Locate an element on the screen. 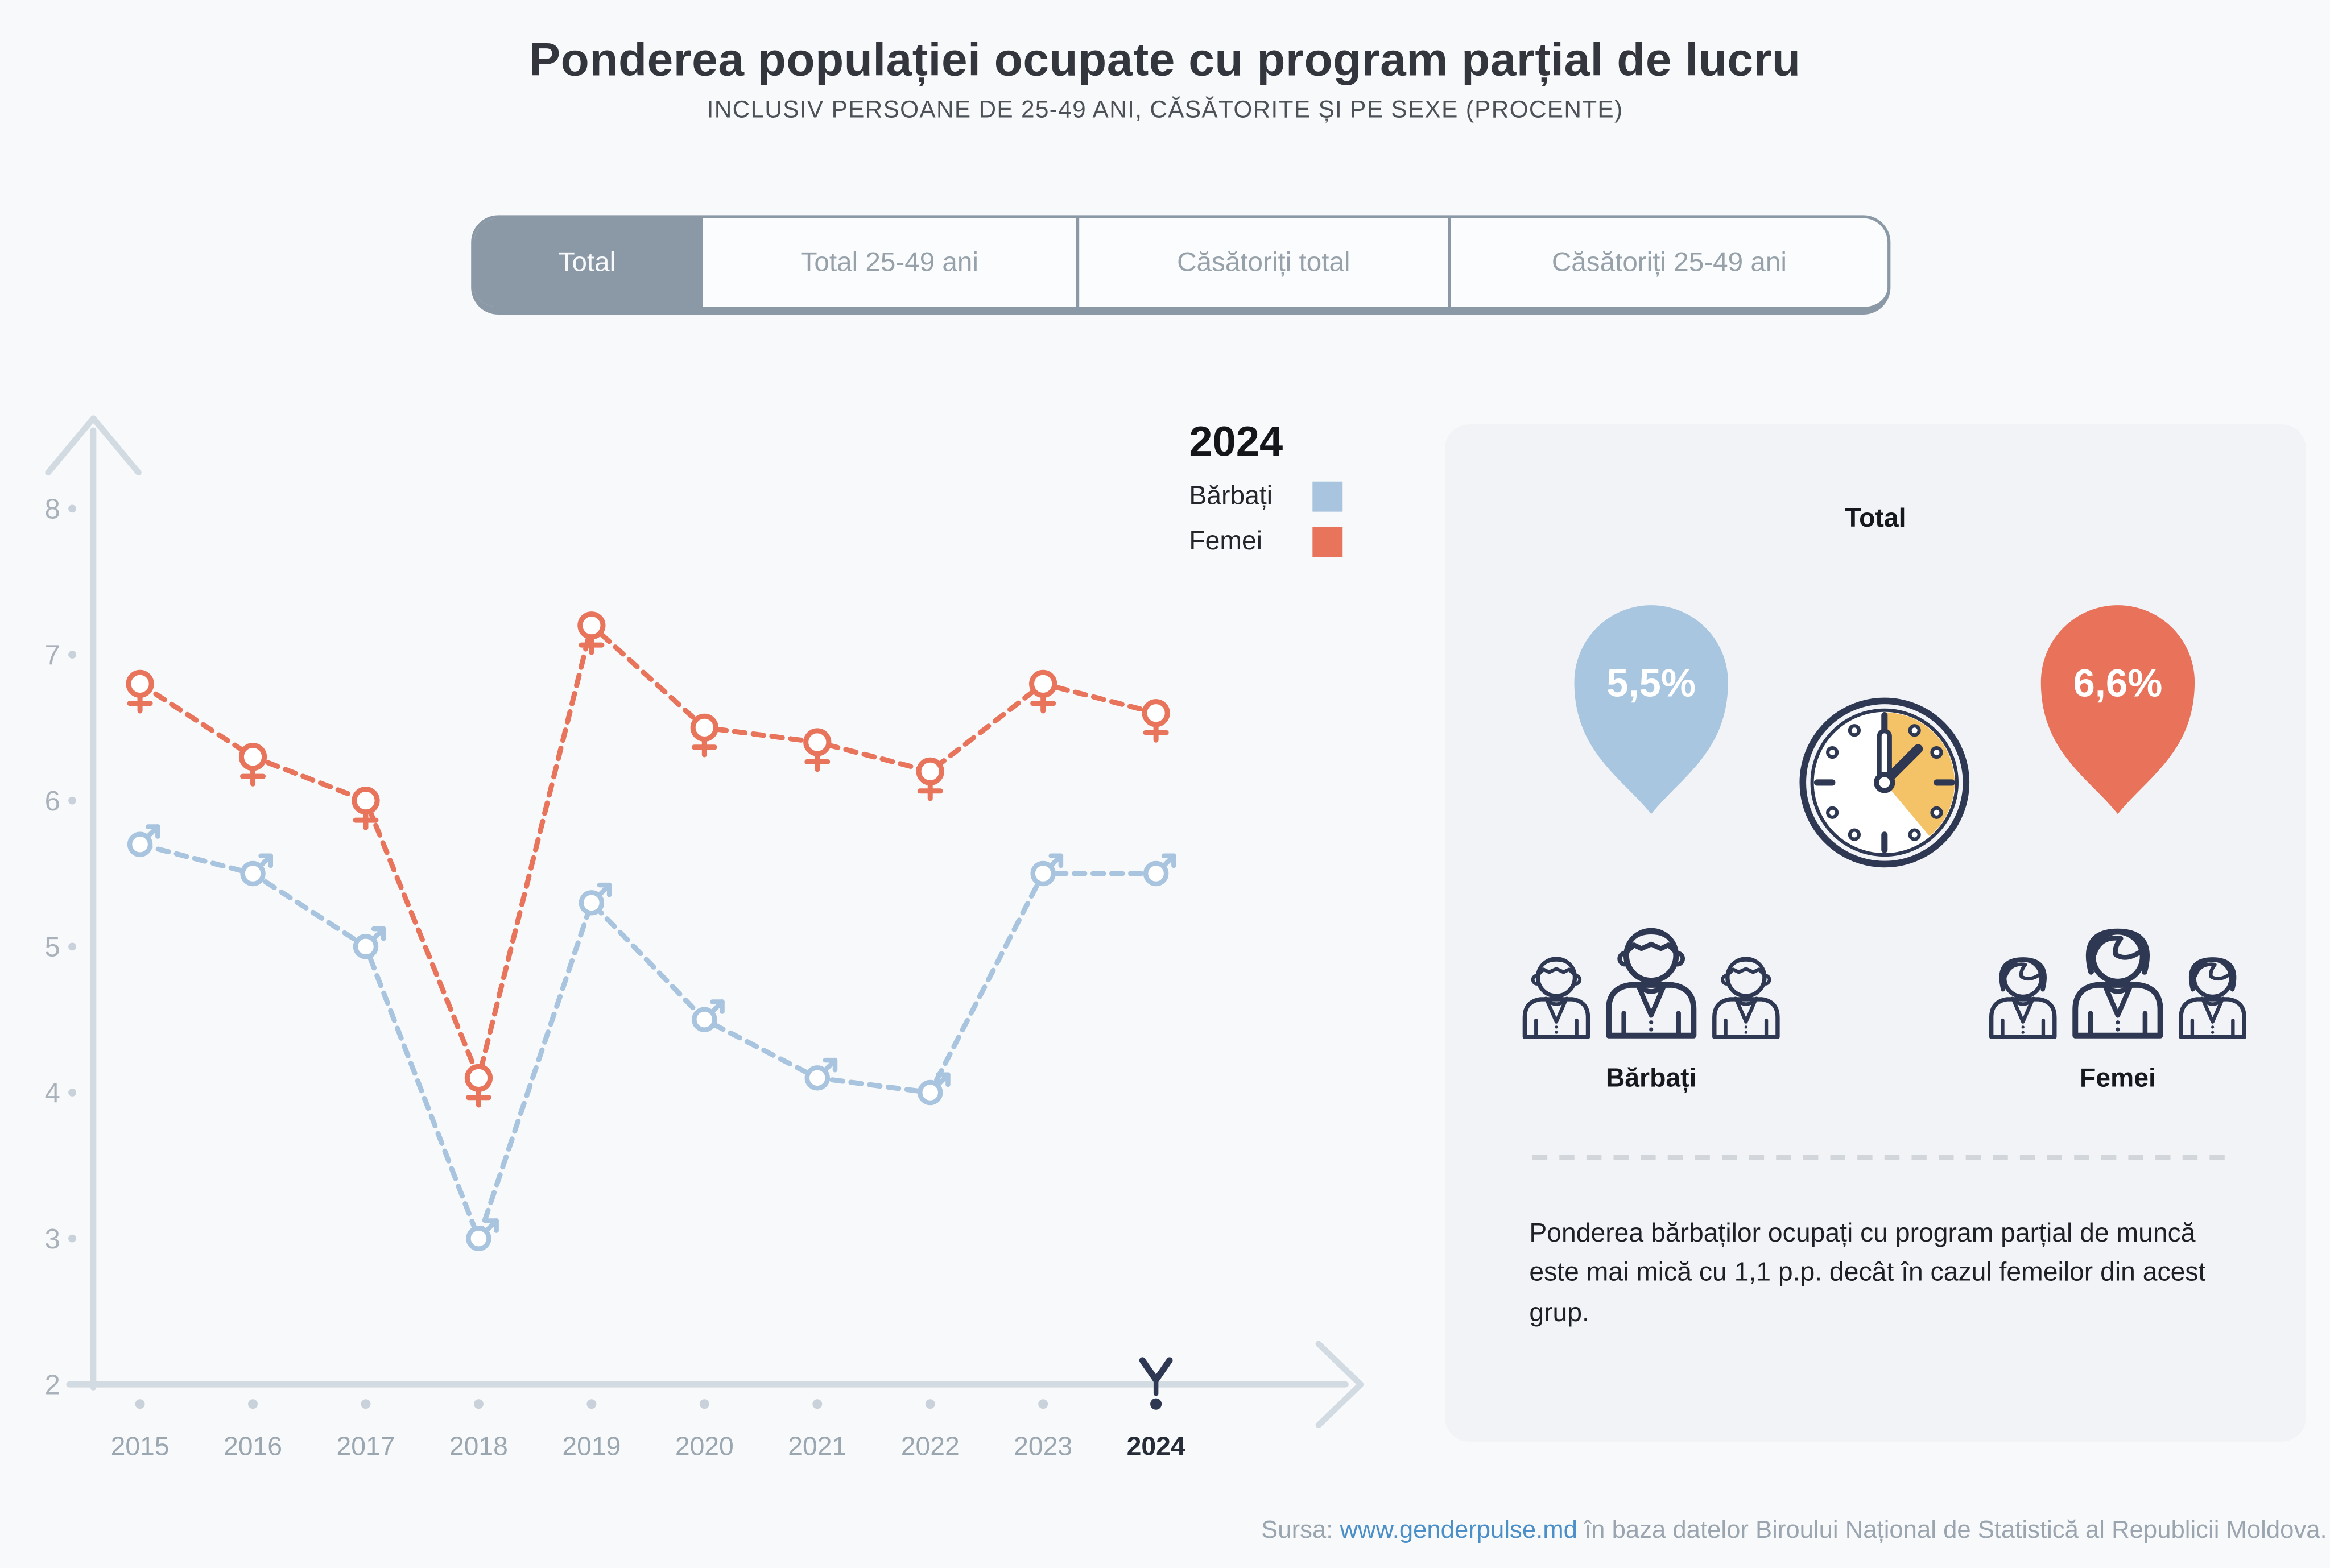  men-icons-group is located at coordinates (1651, 967).